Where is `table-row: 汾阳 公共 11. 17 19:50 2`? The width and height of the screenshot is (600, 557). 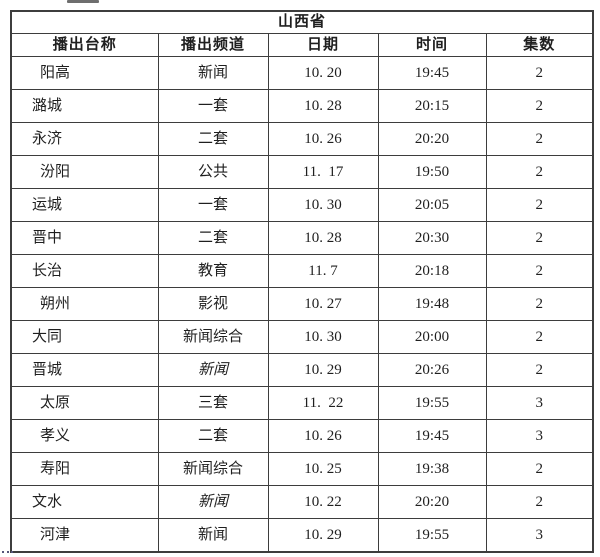 table-row: 汾阳 公共 11. 17 19:50 2 is located at coordinates (302, 172).